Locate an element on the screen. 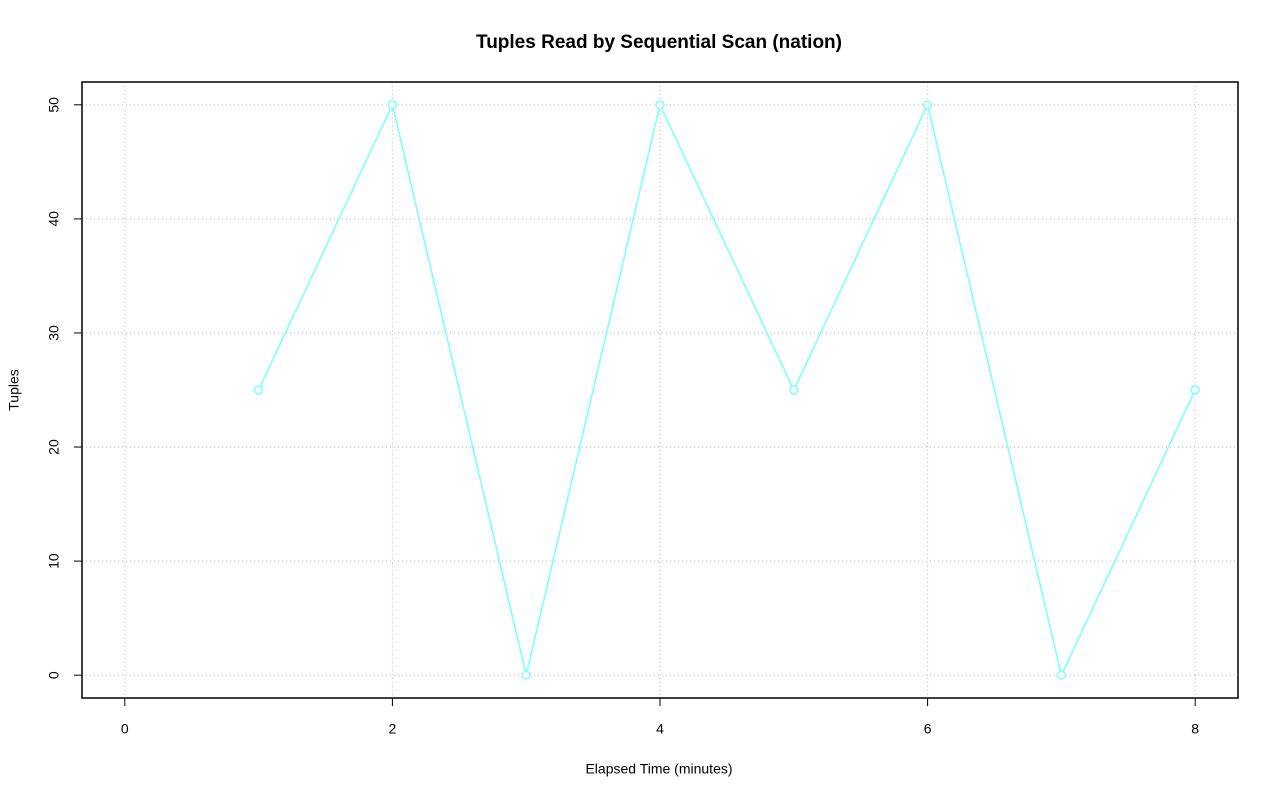 The image size is (1280, 801). x-tick-label: 8 is located at coordinates (1195, 729).